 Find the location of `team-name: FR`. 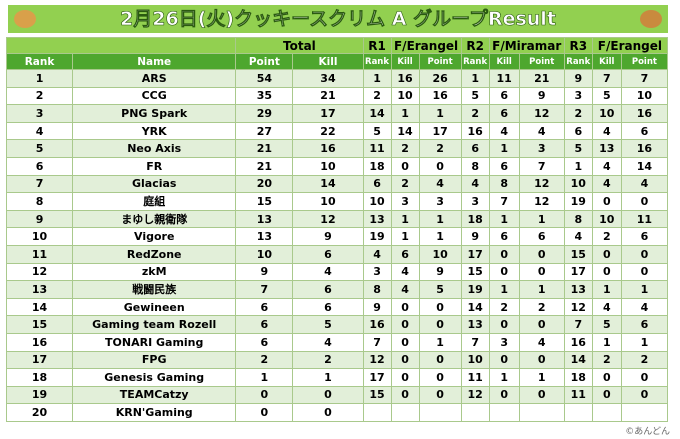

team-name: FR is located at coordinates (154, 166).